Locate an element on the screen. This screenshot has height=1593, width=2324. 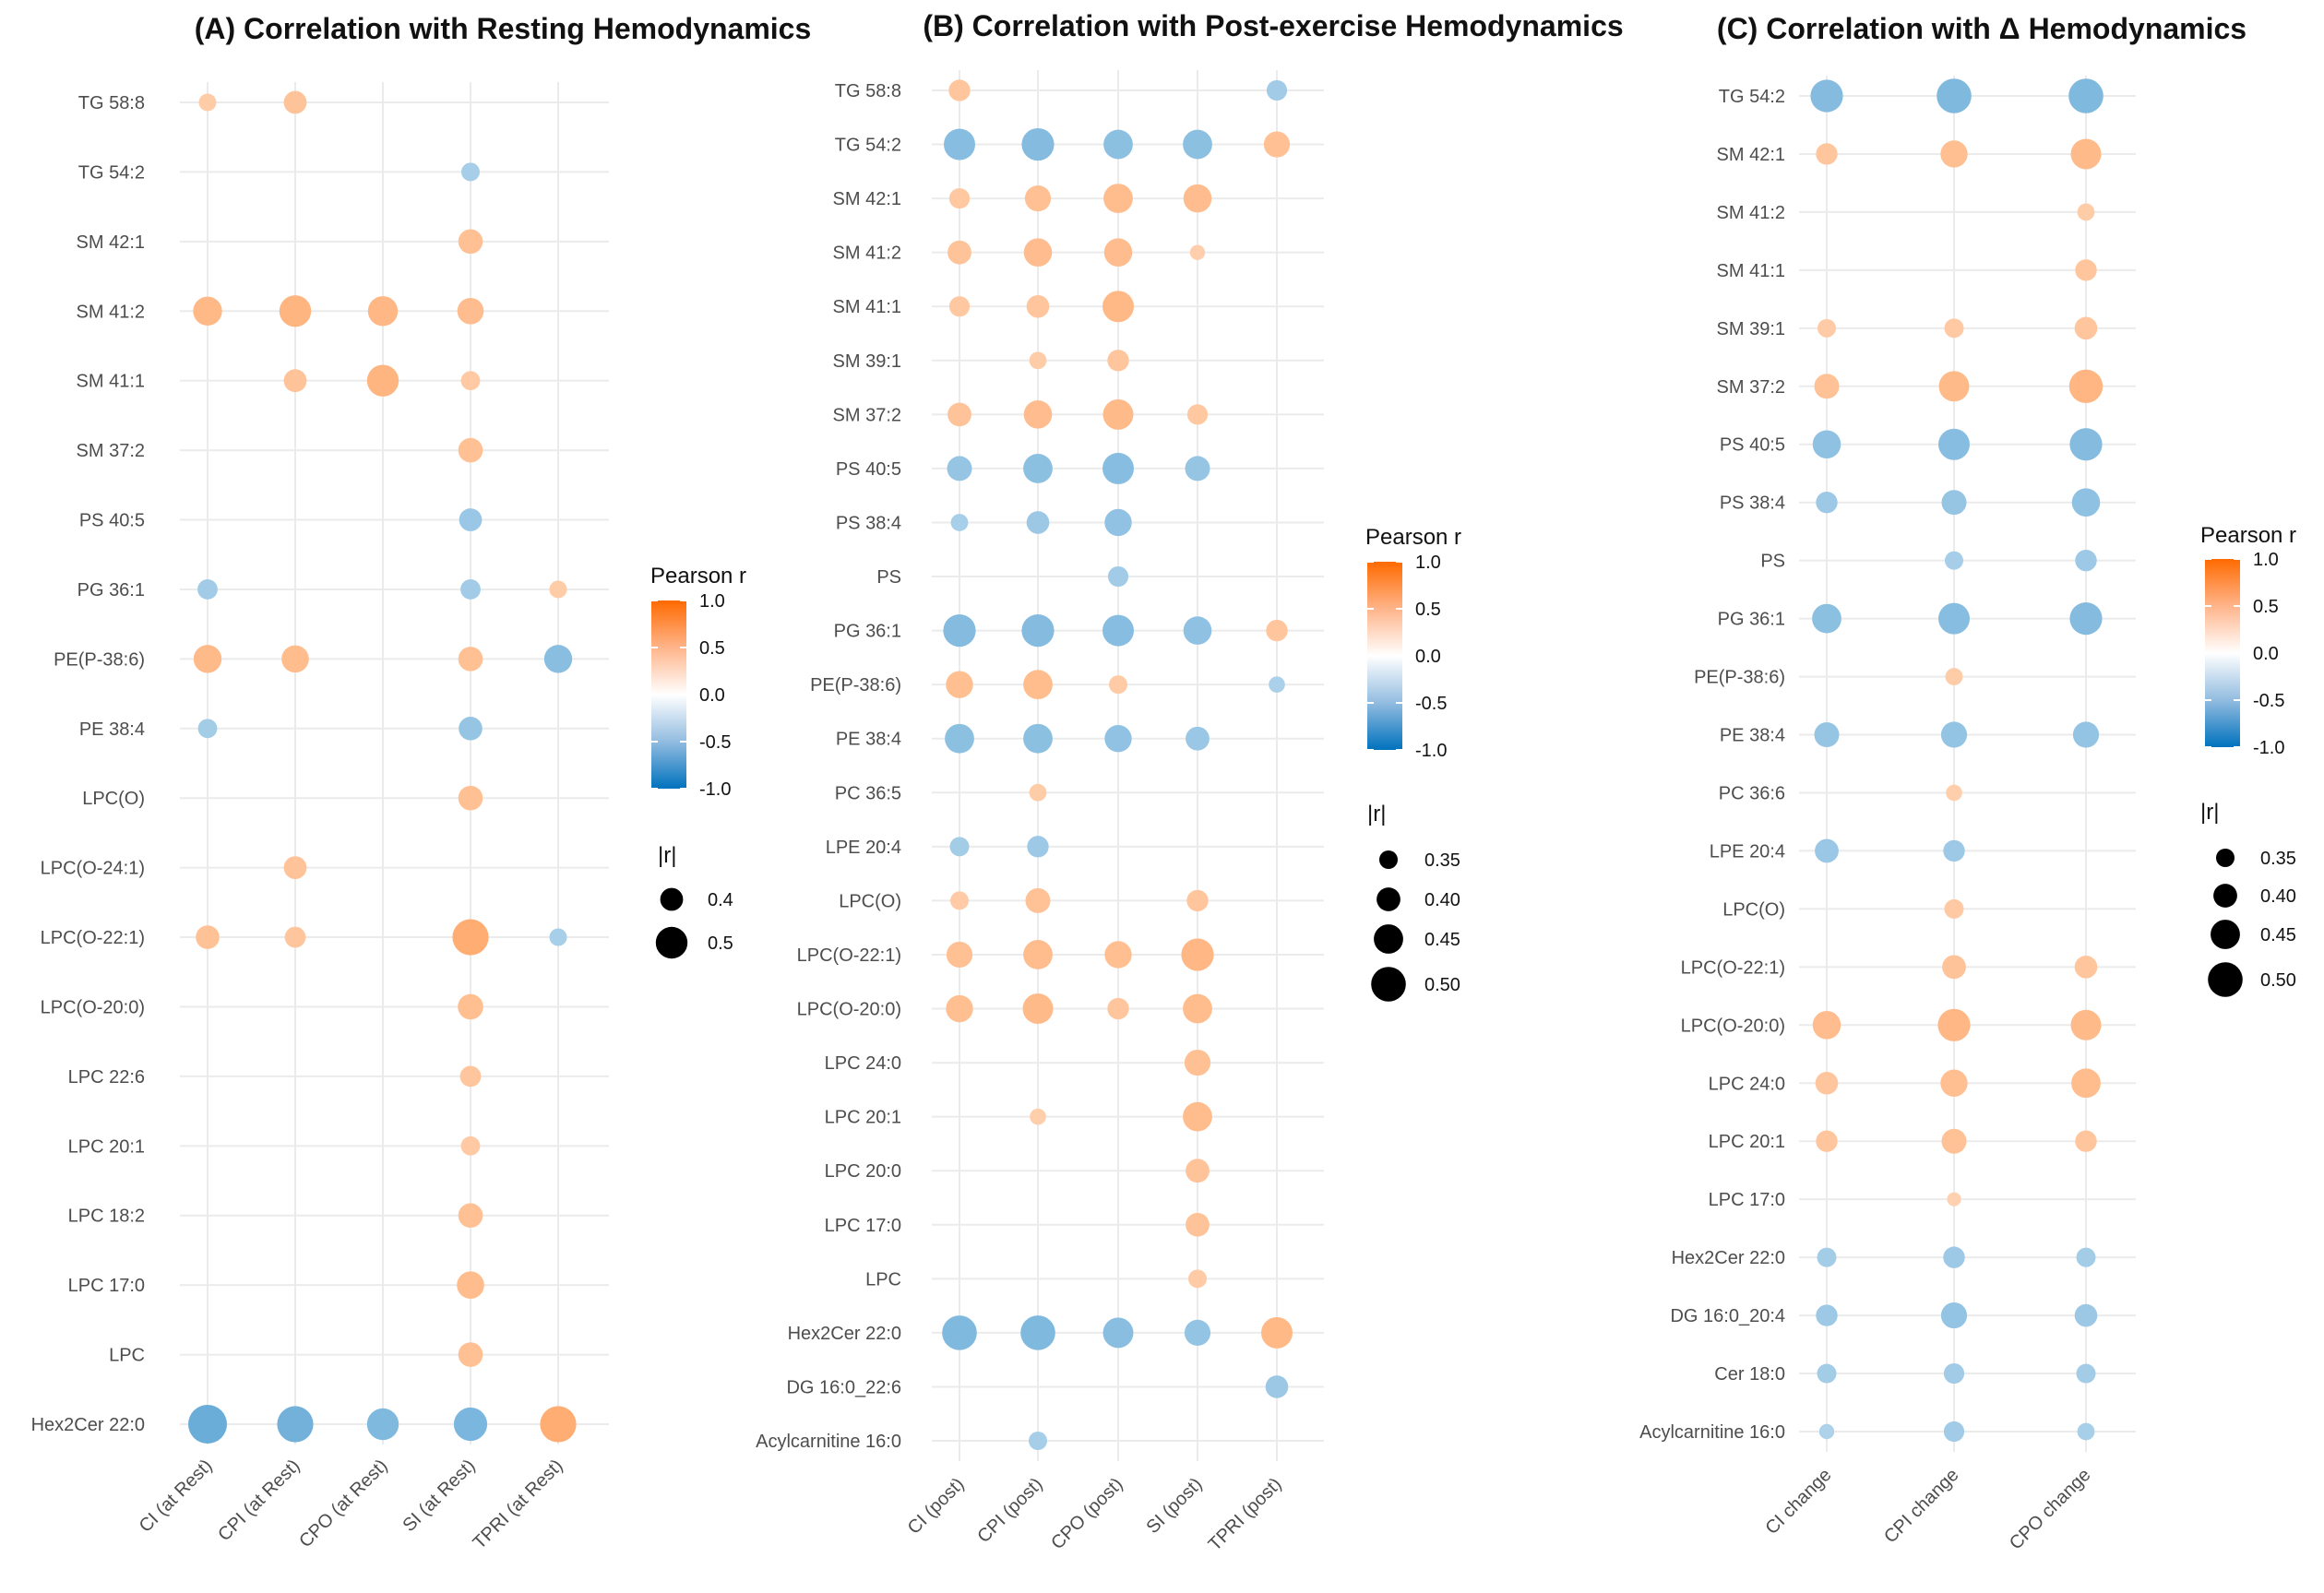
panel-c-y-tick-label: SM 42:1 is located at coordinates (1751, 155).